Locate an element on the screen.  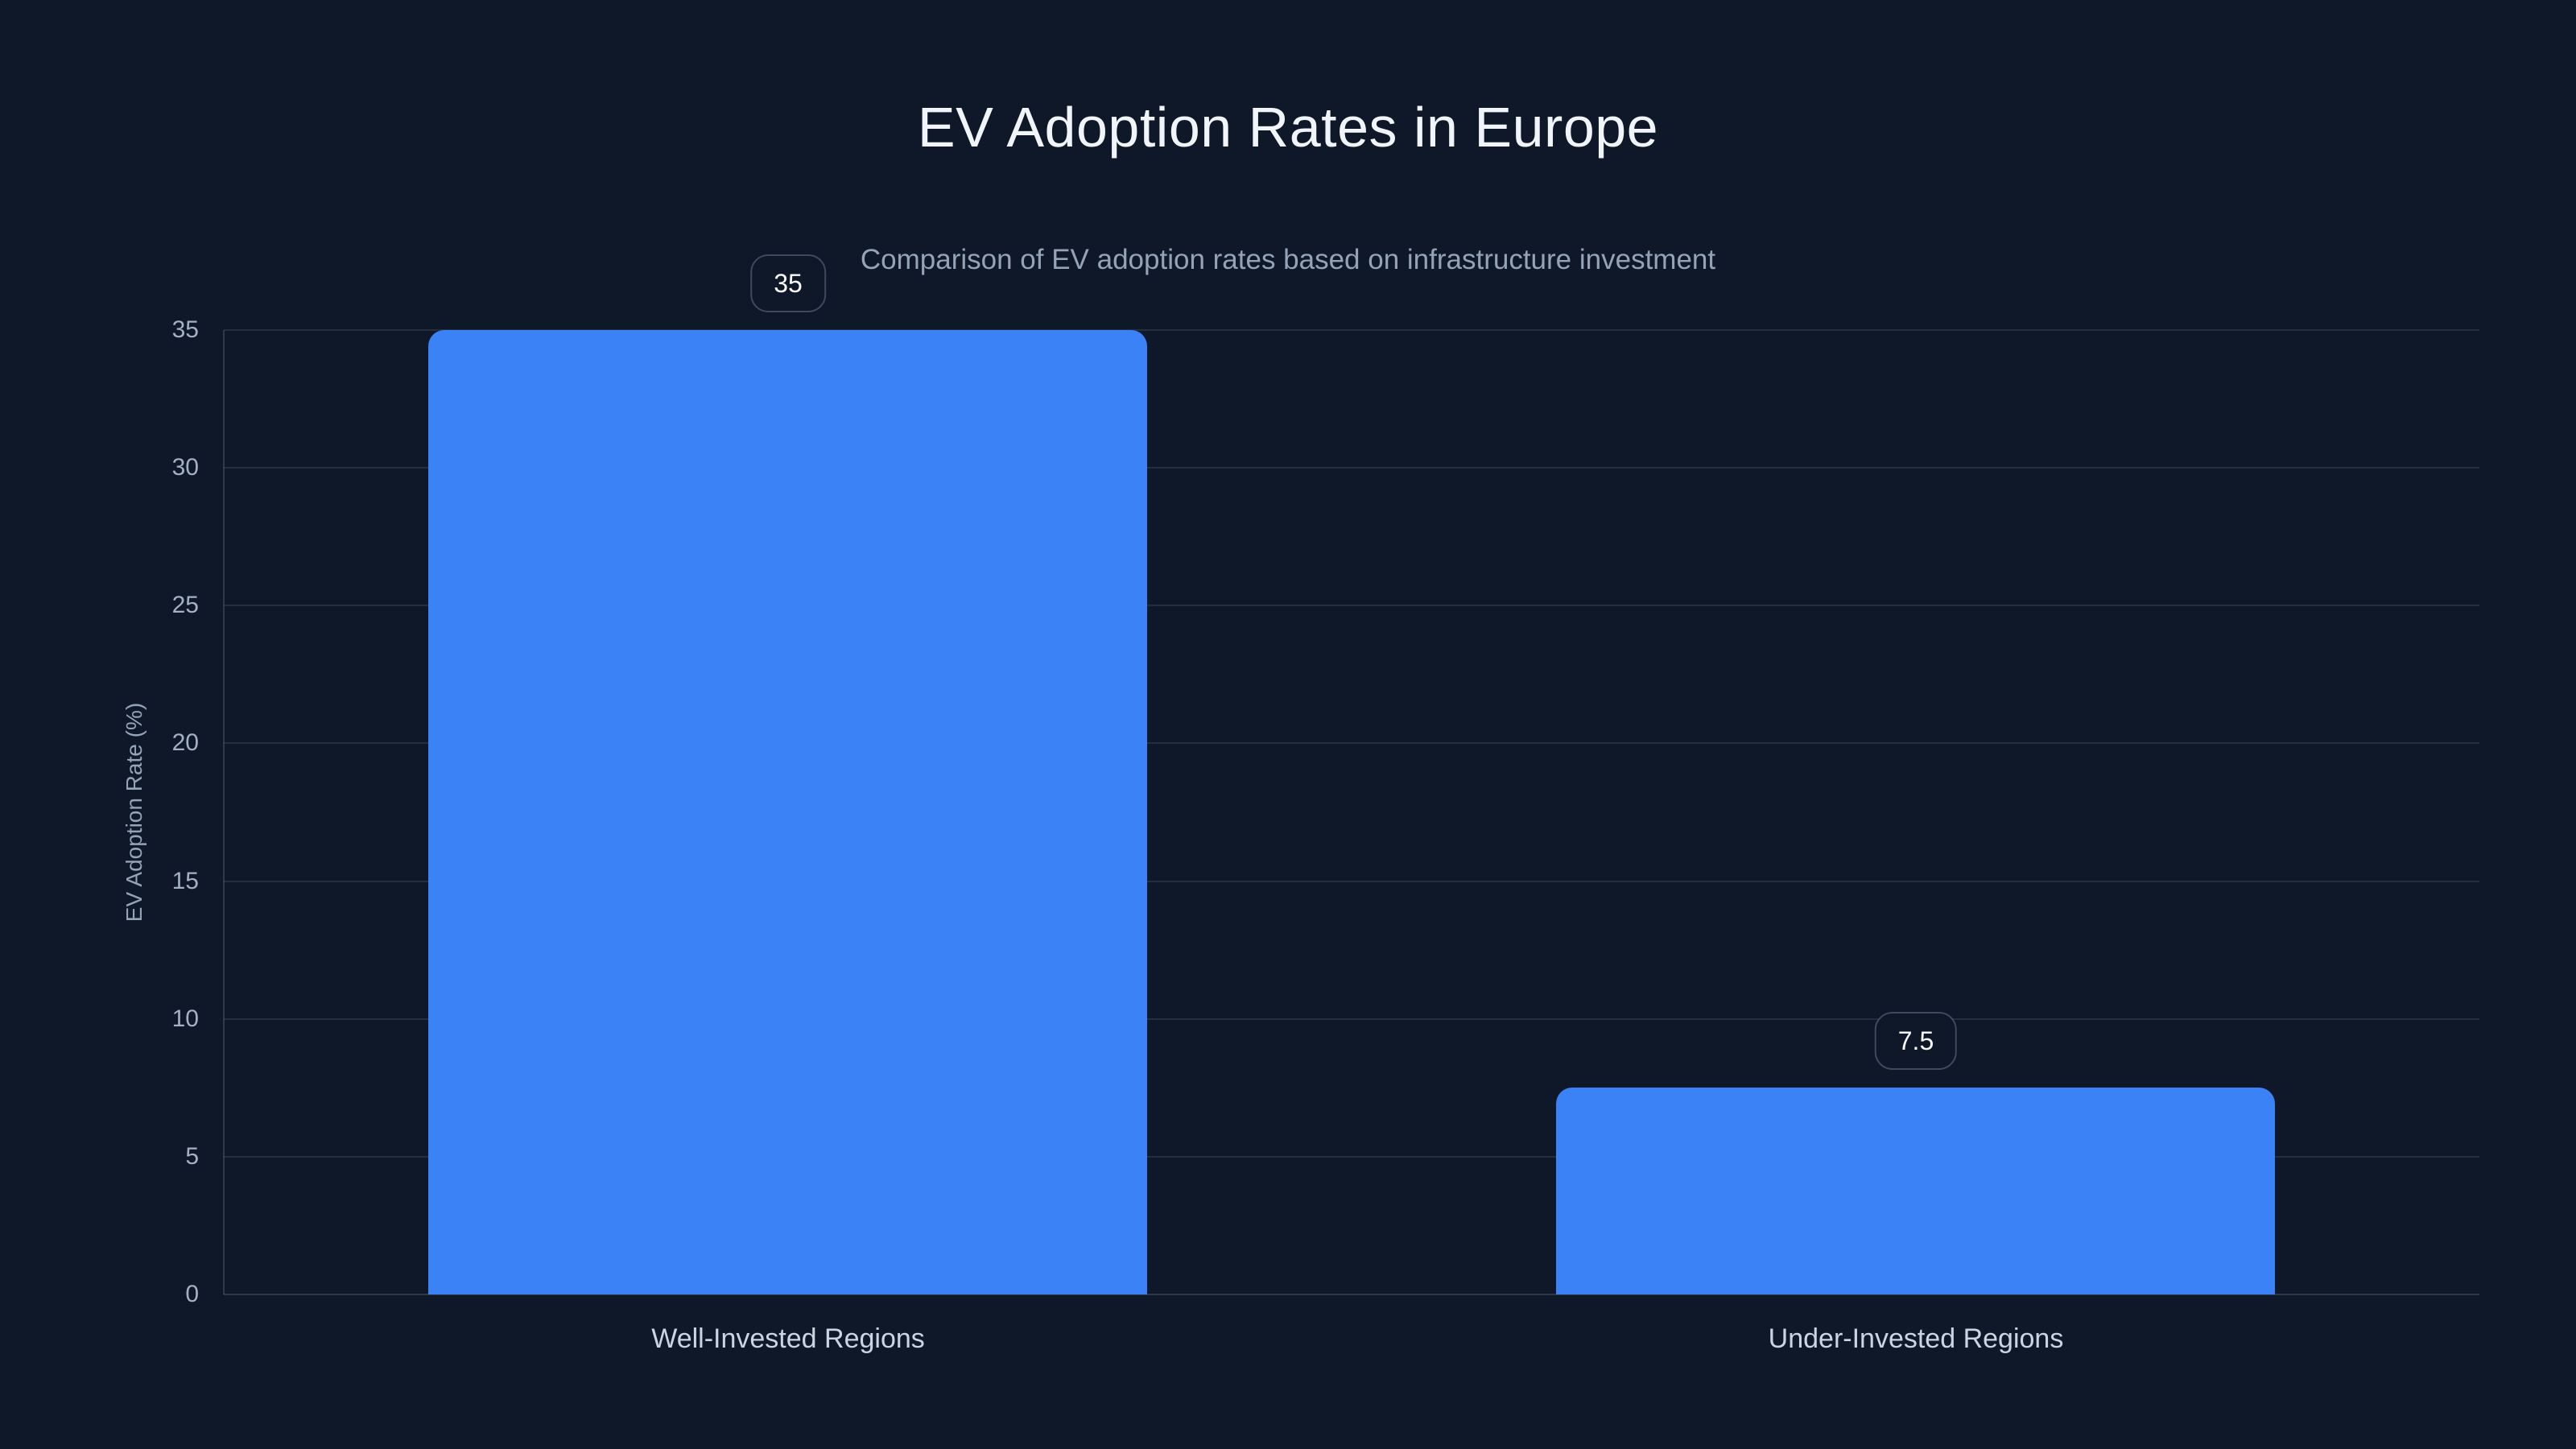
y-tick-label-0: 0 is located at coordinates (192, 1294).